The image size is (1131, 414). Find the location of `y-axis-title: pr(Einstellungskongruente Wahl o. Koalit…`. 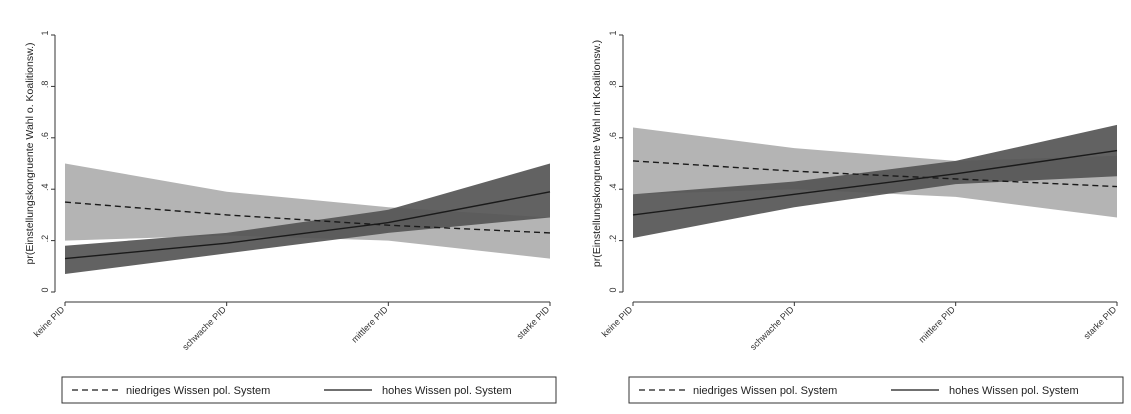

y-axis-title: pr(Einstellungskongruente Wahl o. Koalit… is located at coordinates (30, 154).